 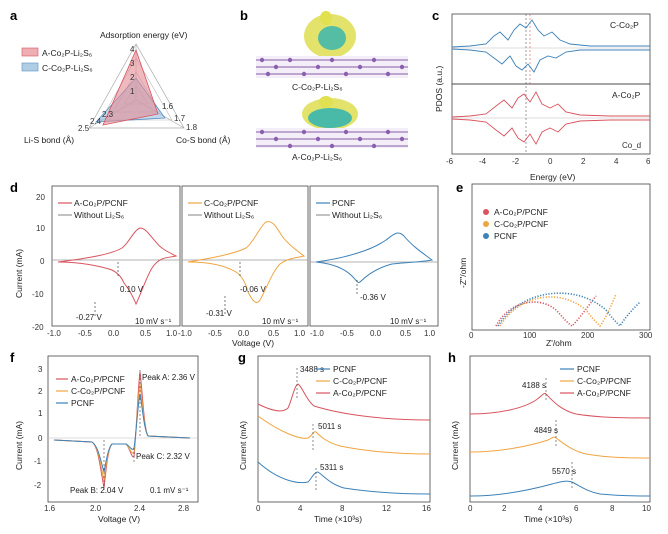 What do you see at coordinates (560, 447) in the screenshot?
I see `pot-h-c-co2p` at bounding box center [560, 447].